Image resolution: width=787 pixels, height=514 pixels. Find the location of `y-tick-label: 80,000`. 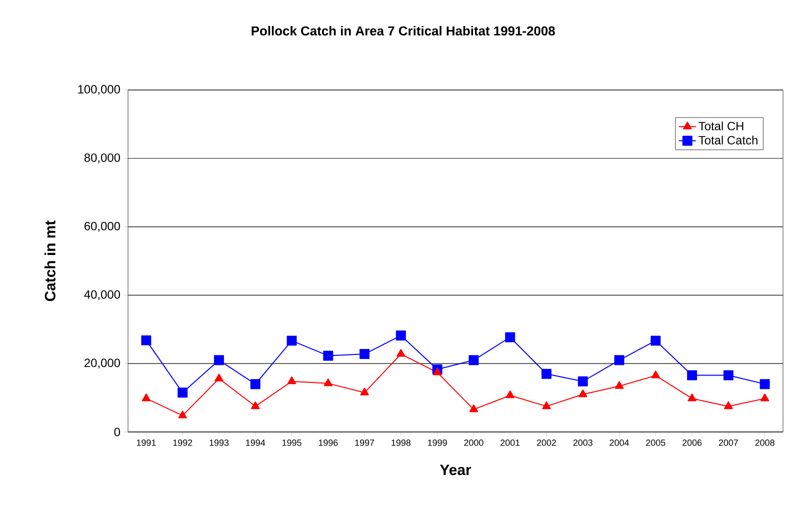

y-tick-label: 80,000 is located at coordinates (102, 158).